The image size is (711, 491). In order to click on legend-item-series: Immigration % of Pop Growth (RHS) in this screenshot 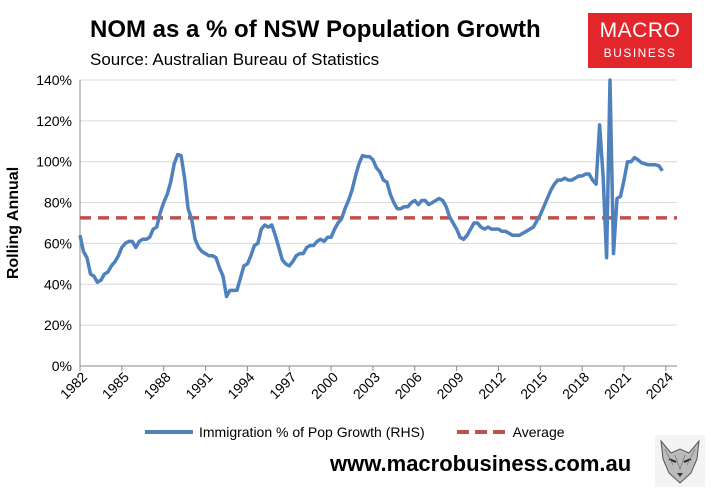, I will do `click(285, 432)`.